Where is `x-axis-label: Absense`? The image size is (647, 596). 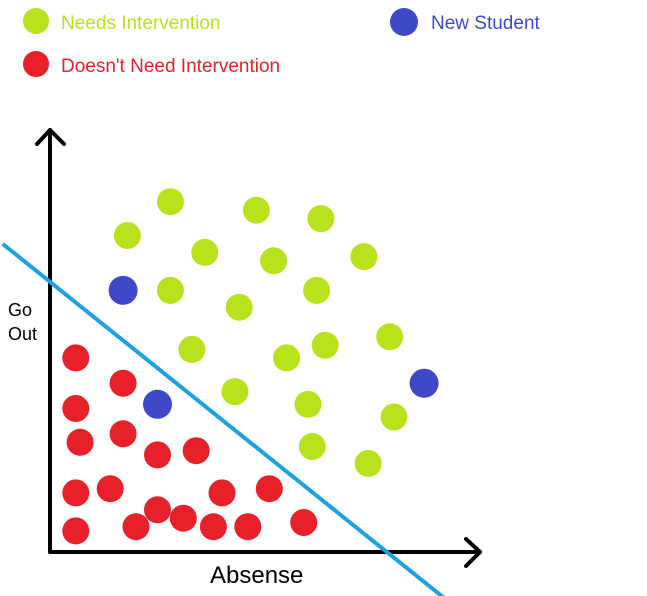
x-axis-label: Absense is located at coordinates (256, 575).